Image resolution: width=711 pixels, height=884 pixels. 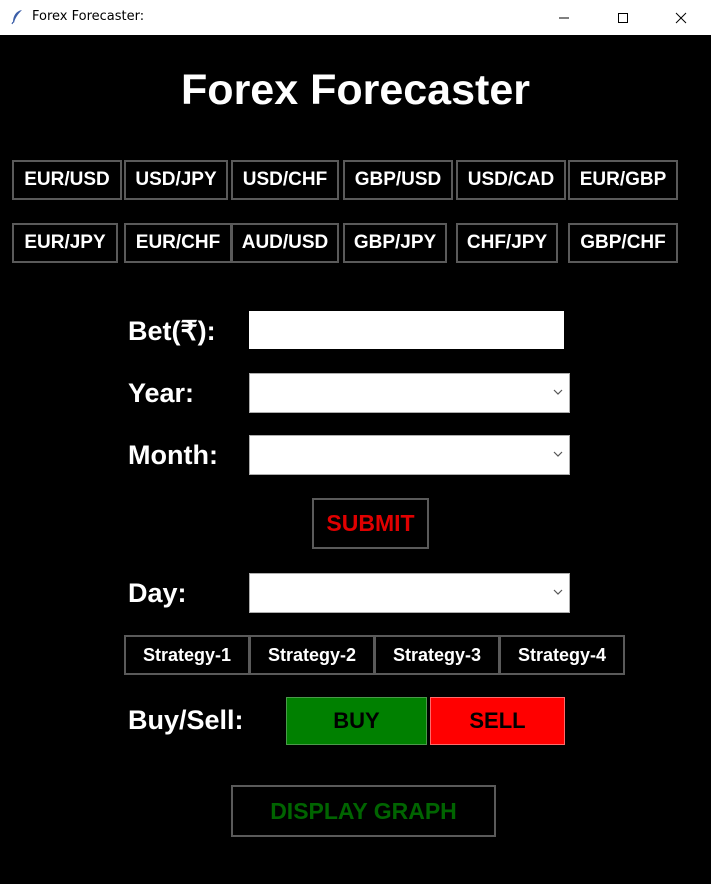 I want to click on submit-button: SUBMIT, so click(x=370, y=523).